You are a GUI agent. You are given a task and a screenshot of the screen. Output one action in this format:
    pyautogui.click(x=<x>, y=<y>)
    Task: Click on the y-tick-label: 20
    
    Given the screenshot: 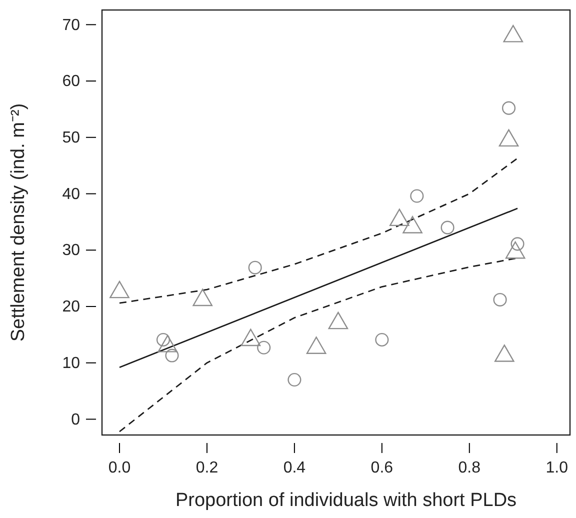 What is the action you would take?
    pyautogui.click(x=71, y=307)
    